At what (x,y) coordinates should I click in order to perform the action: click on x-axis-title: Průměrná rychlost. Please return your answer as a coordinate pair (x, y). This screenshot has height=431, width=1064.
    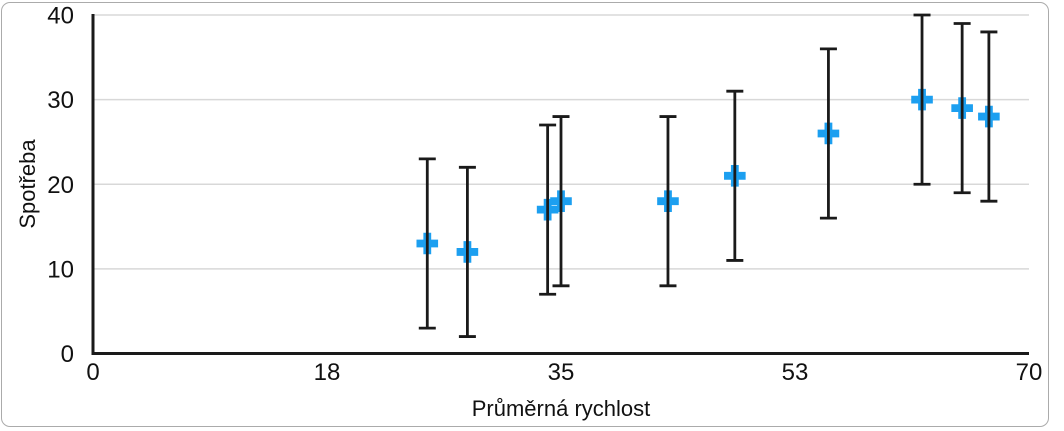
    Looking at the image, I should click on (561, 408).